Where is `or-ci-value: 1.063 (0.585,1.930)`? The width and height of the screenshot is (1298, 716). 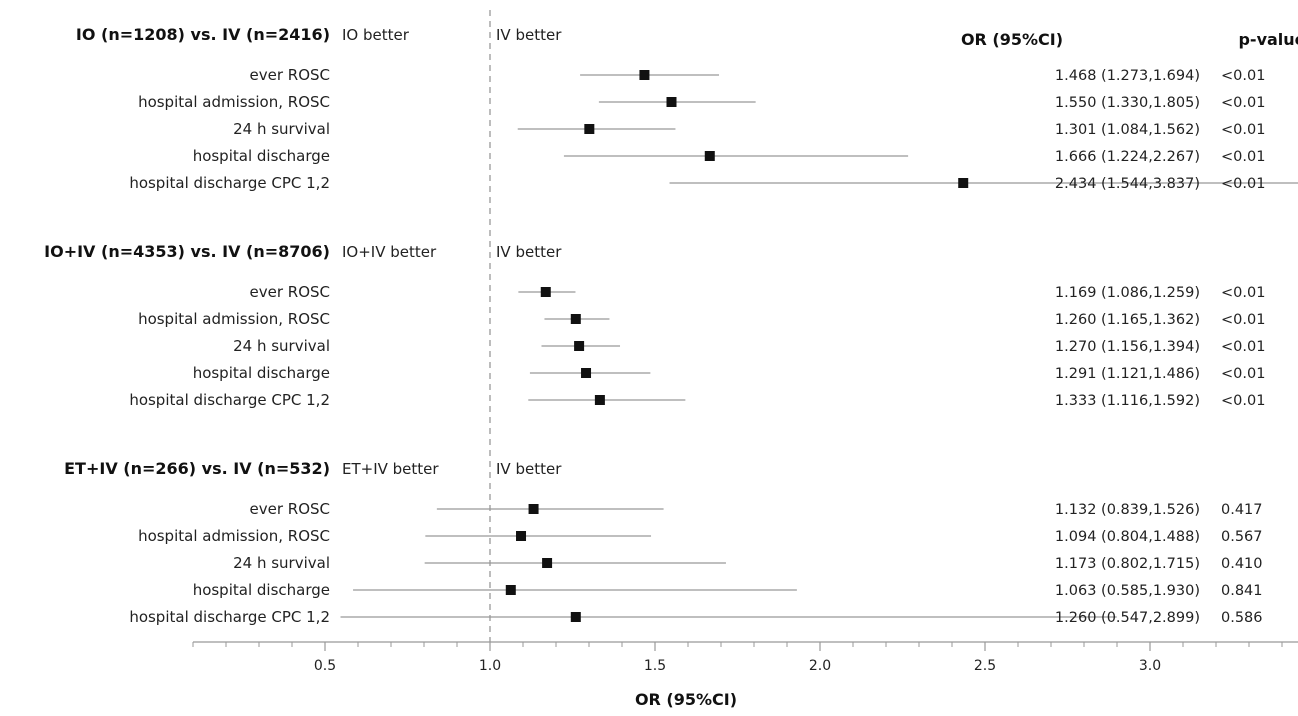 or-ci-value: 1.063 (0.585,1.930) is located at coordinates (1127, 591).